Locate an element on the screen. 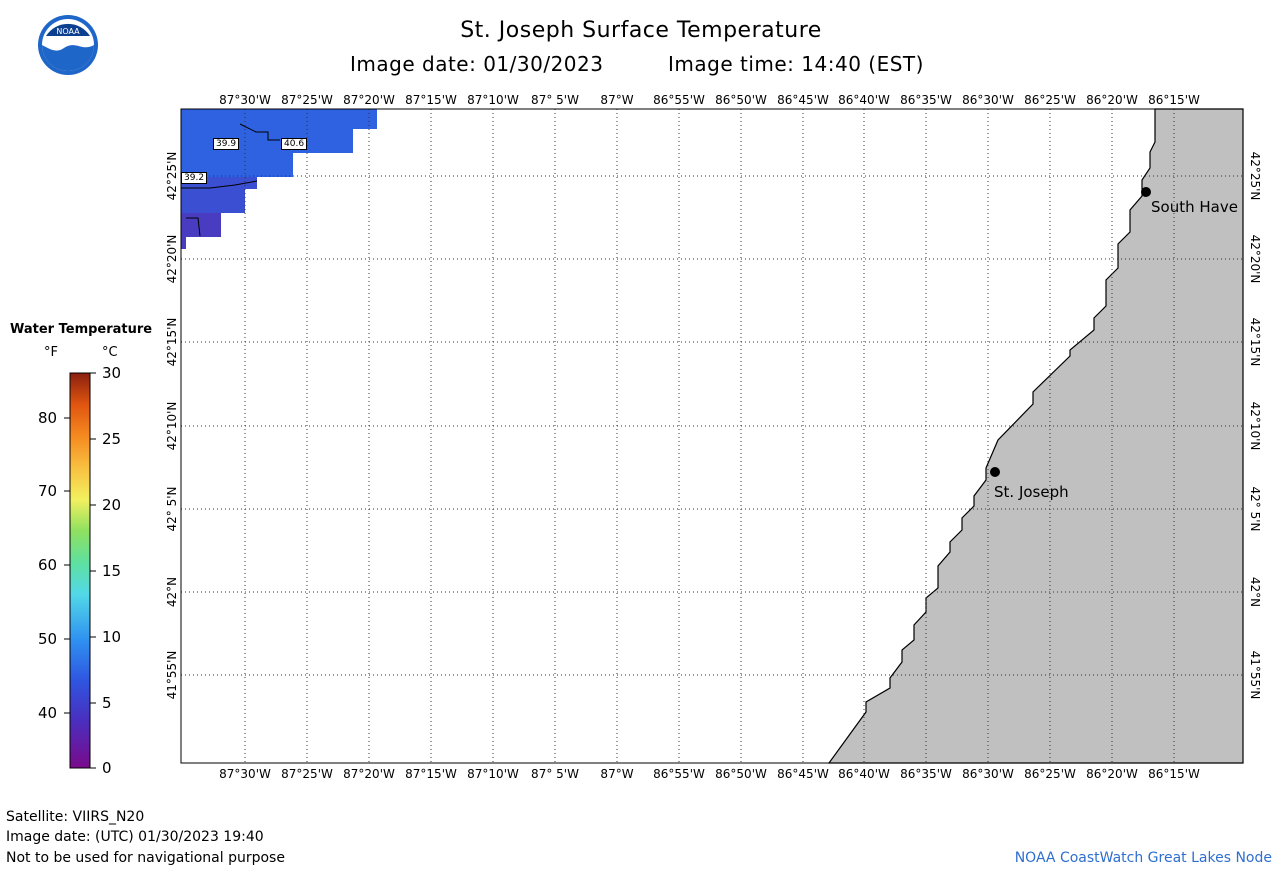 The image size is (1282, 874). isotherm-label: 39.2 is located at coordinates (194, 178).